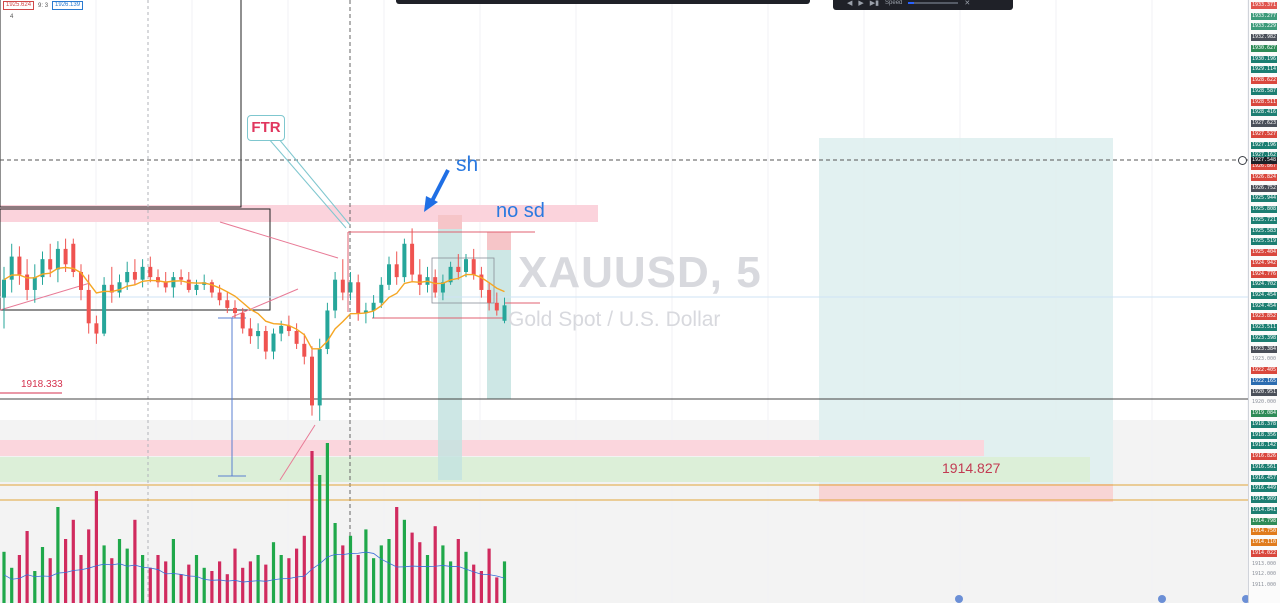  I want to click on ftr-callout: FTR, so click(266, 128).